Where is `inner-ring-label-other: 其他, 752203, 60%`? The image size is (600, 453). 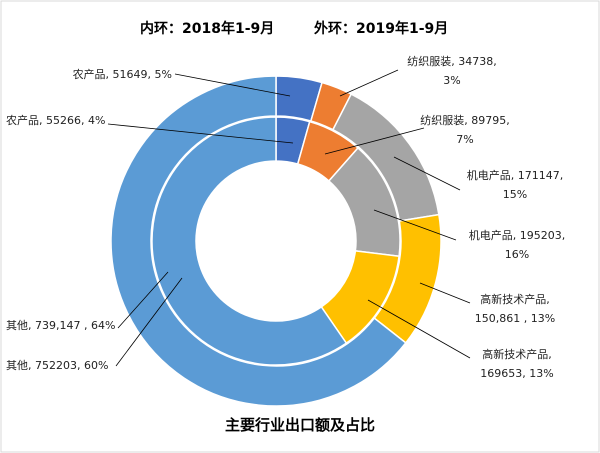 inner-ring-label-other: 其他, 752203, 60% is located at coordinates (57, 365).